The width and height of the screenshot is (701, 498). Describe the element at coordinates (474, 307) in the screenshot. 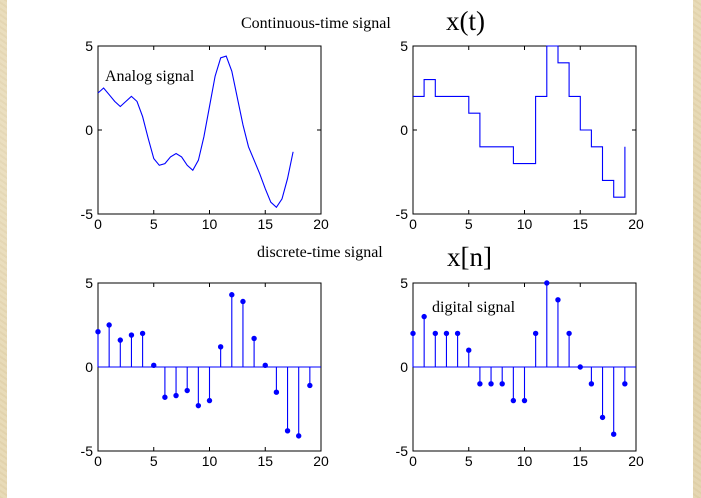

I see `digital-signal-label: digital signal` at that location.